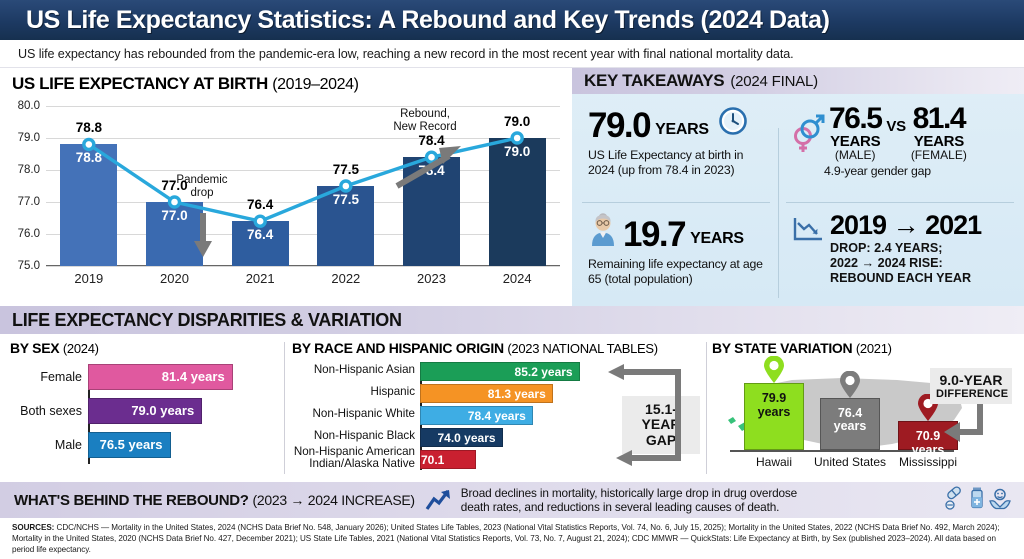 The image size is (1024, 559). I want to click on by-state-bar: 70.9 years, so click(928, 438).